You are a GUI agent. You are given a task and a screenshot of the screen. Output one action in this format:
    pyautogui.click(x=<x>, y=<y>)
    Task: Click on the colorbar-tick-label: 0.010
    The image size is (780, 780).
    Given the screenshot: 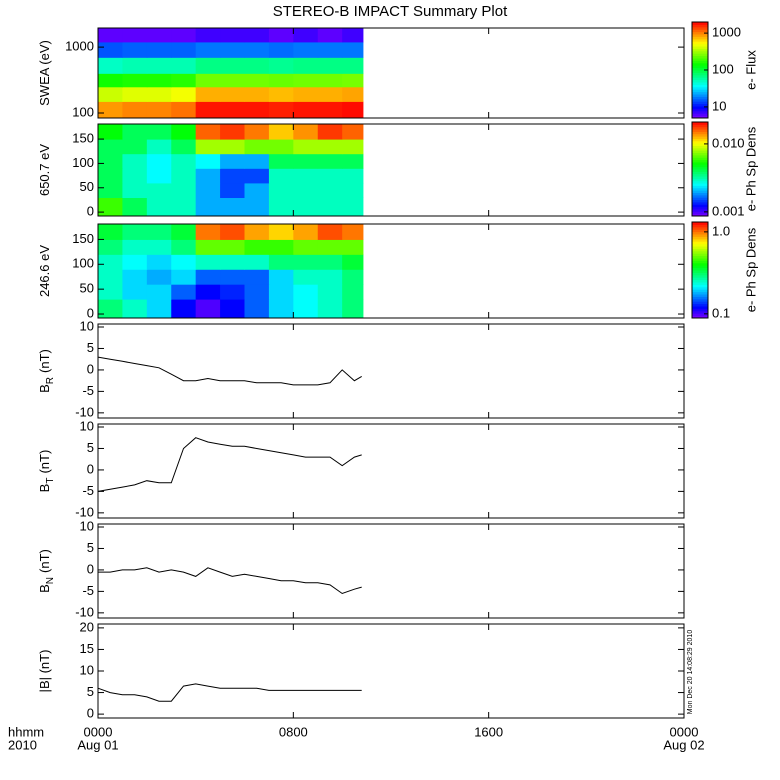 What is the action you would take?
    pyautogui.click(x=728, y=142)
    